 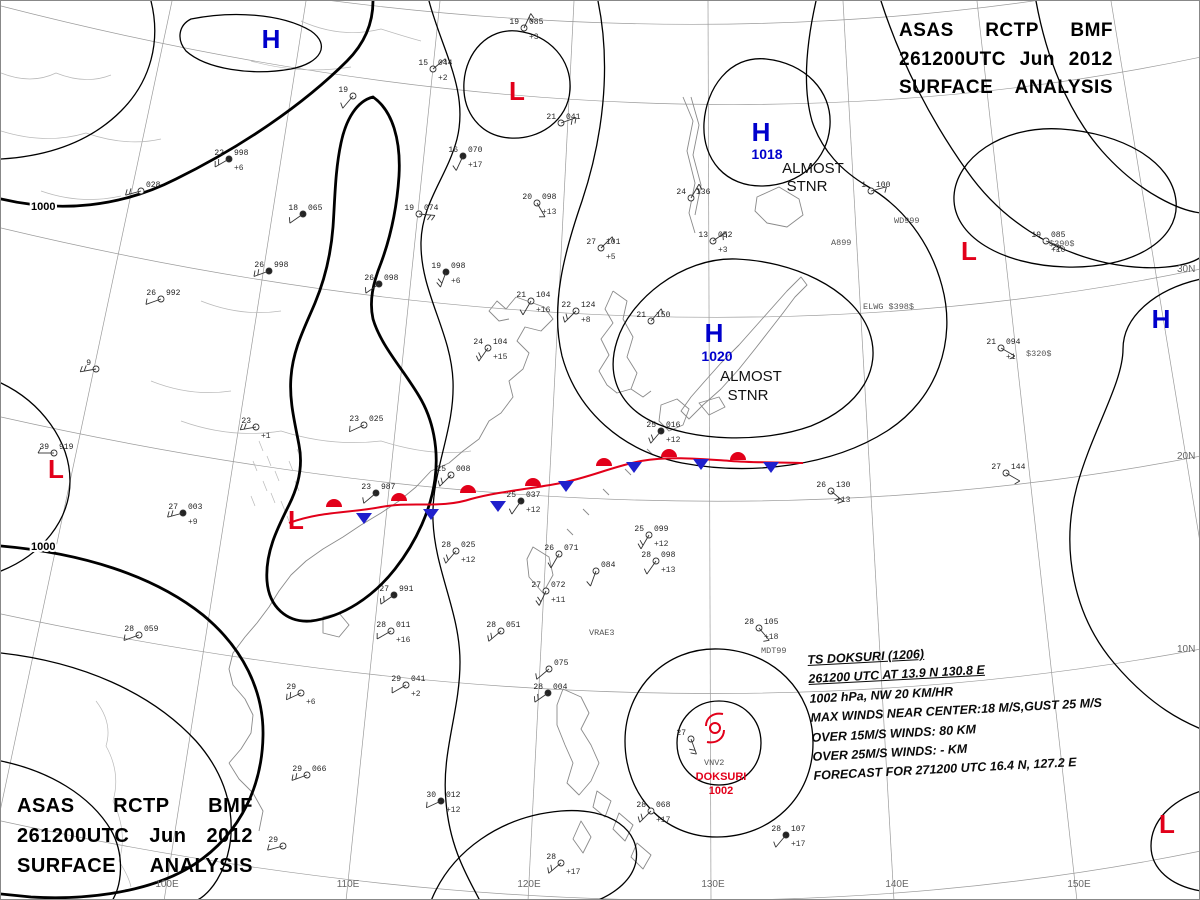 I want to click on svg-text: 025, so click(x=468, y=545).